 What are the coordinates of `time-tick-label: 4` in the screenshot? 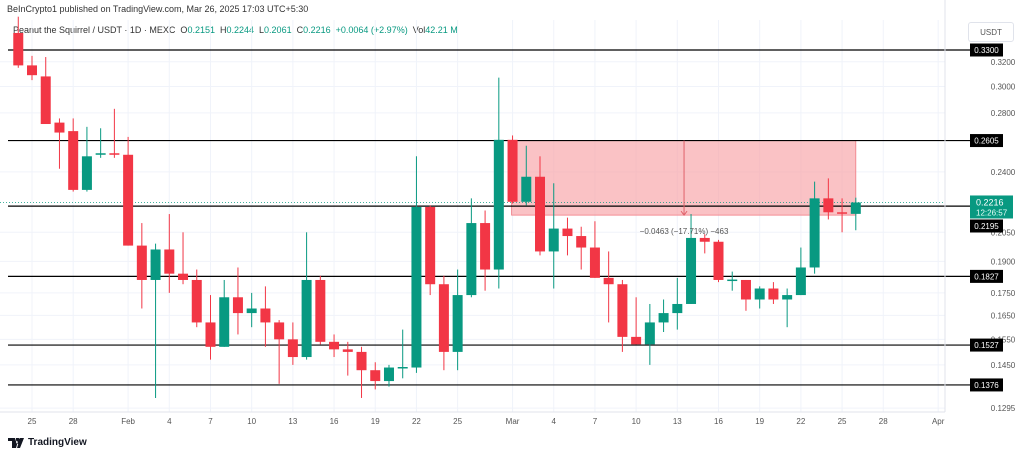 It's located at (554, 421).